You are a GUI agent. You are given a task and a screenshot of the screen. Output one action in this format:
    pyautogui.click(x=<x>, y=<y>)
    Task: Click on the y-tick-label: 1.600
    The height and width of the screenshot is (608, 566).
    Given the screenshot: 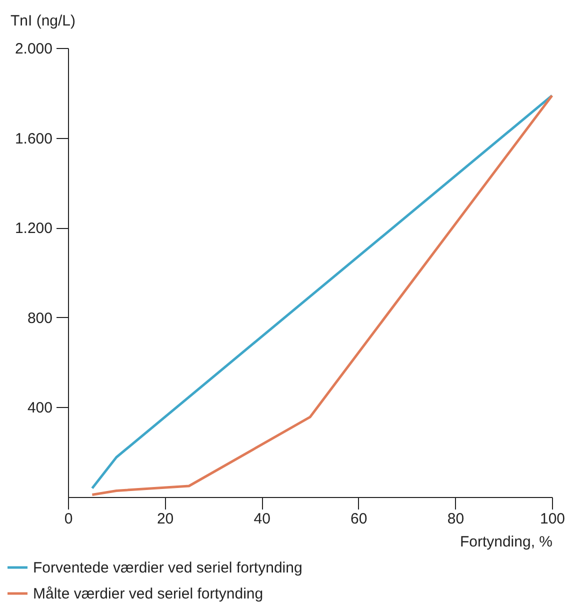 What is the action you would take?
    pyautogui.click(x=33, y=139)
    